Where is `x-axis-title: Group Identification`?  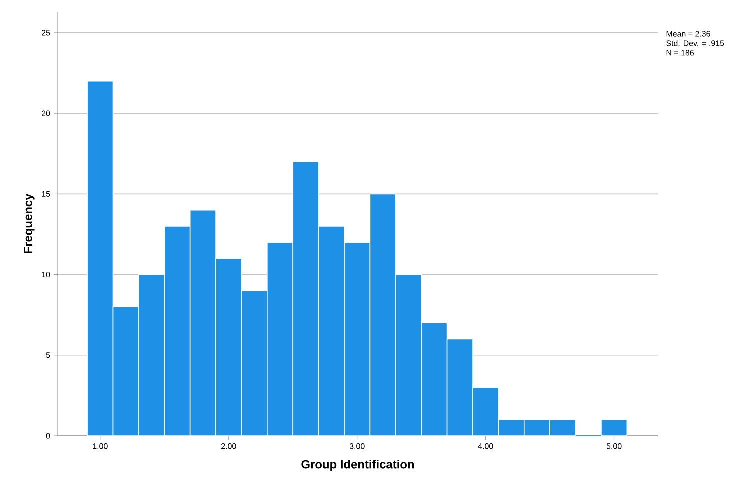
x-axis-title: Group Identification is located at coordinates (358, 466).